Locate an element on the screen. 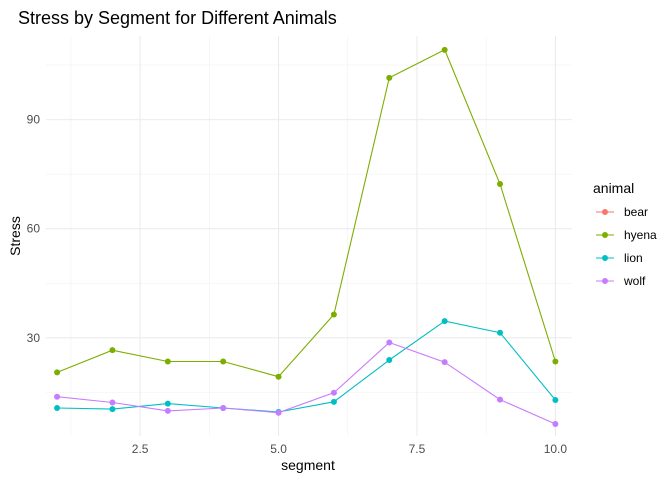  legend-item-bear: bear is located at coordinates (622, 212).